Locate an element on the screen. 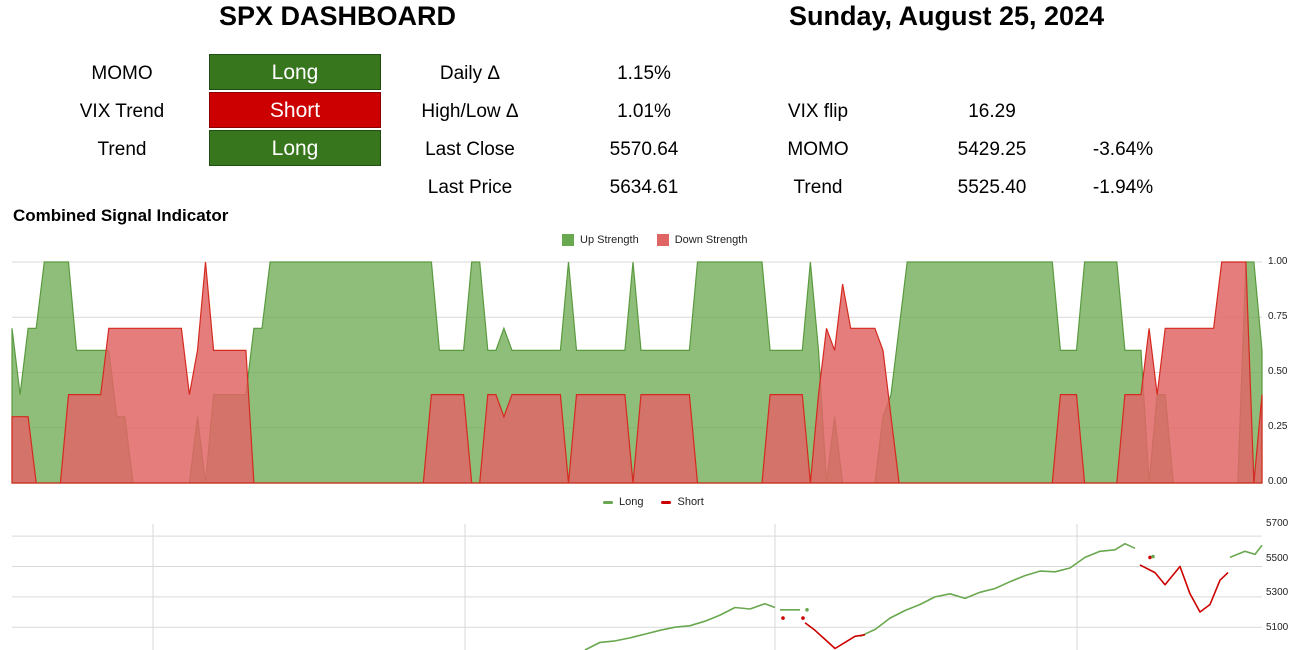 This screenshot has width=1300, height=650. stat-label-daily-delta: Daily Δ is located at coordinates (470, 73).